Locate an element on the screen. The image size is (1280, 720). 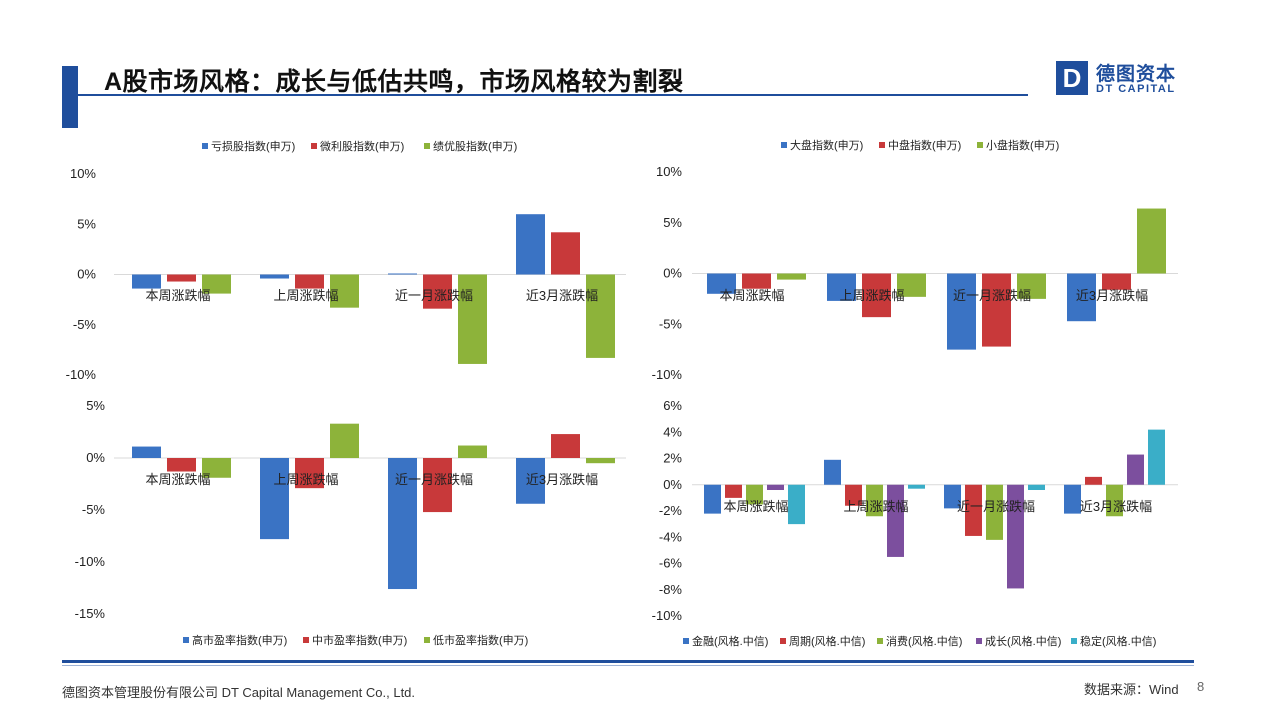
logo-chinese-name: 德图资本 is located at coordinates (1136, 74).